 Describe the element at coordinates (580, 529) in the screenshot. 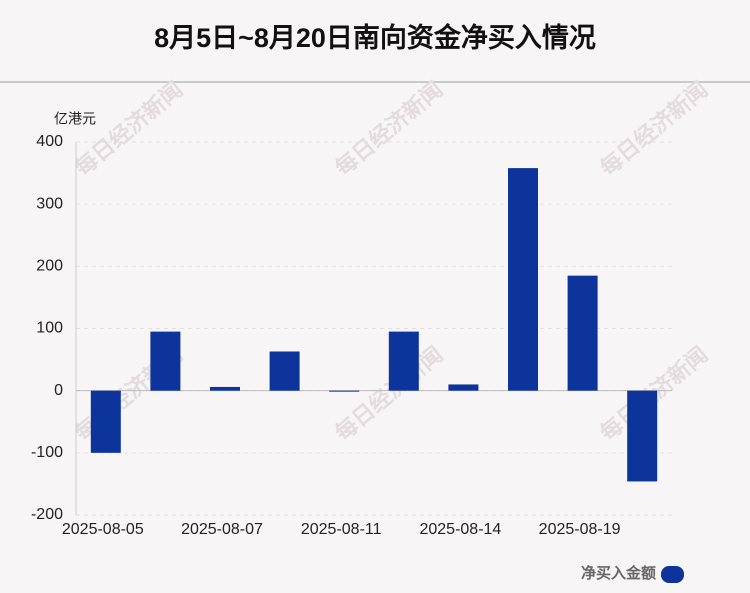

I see `x-tick-label: 2025-08-19` at that location.